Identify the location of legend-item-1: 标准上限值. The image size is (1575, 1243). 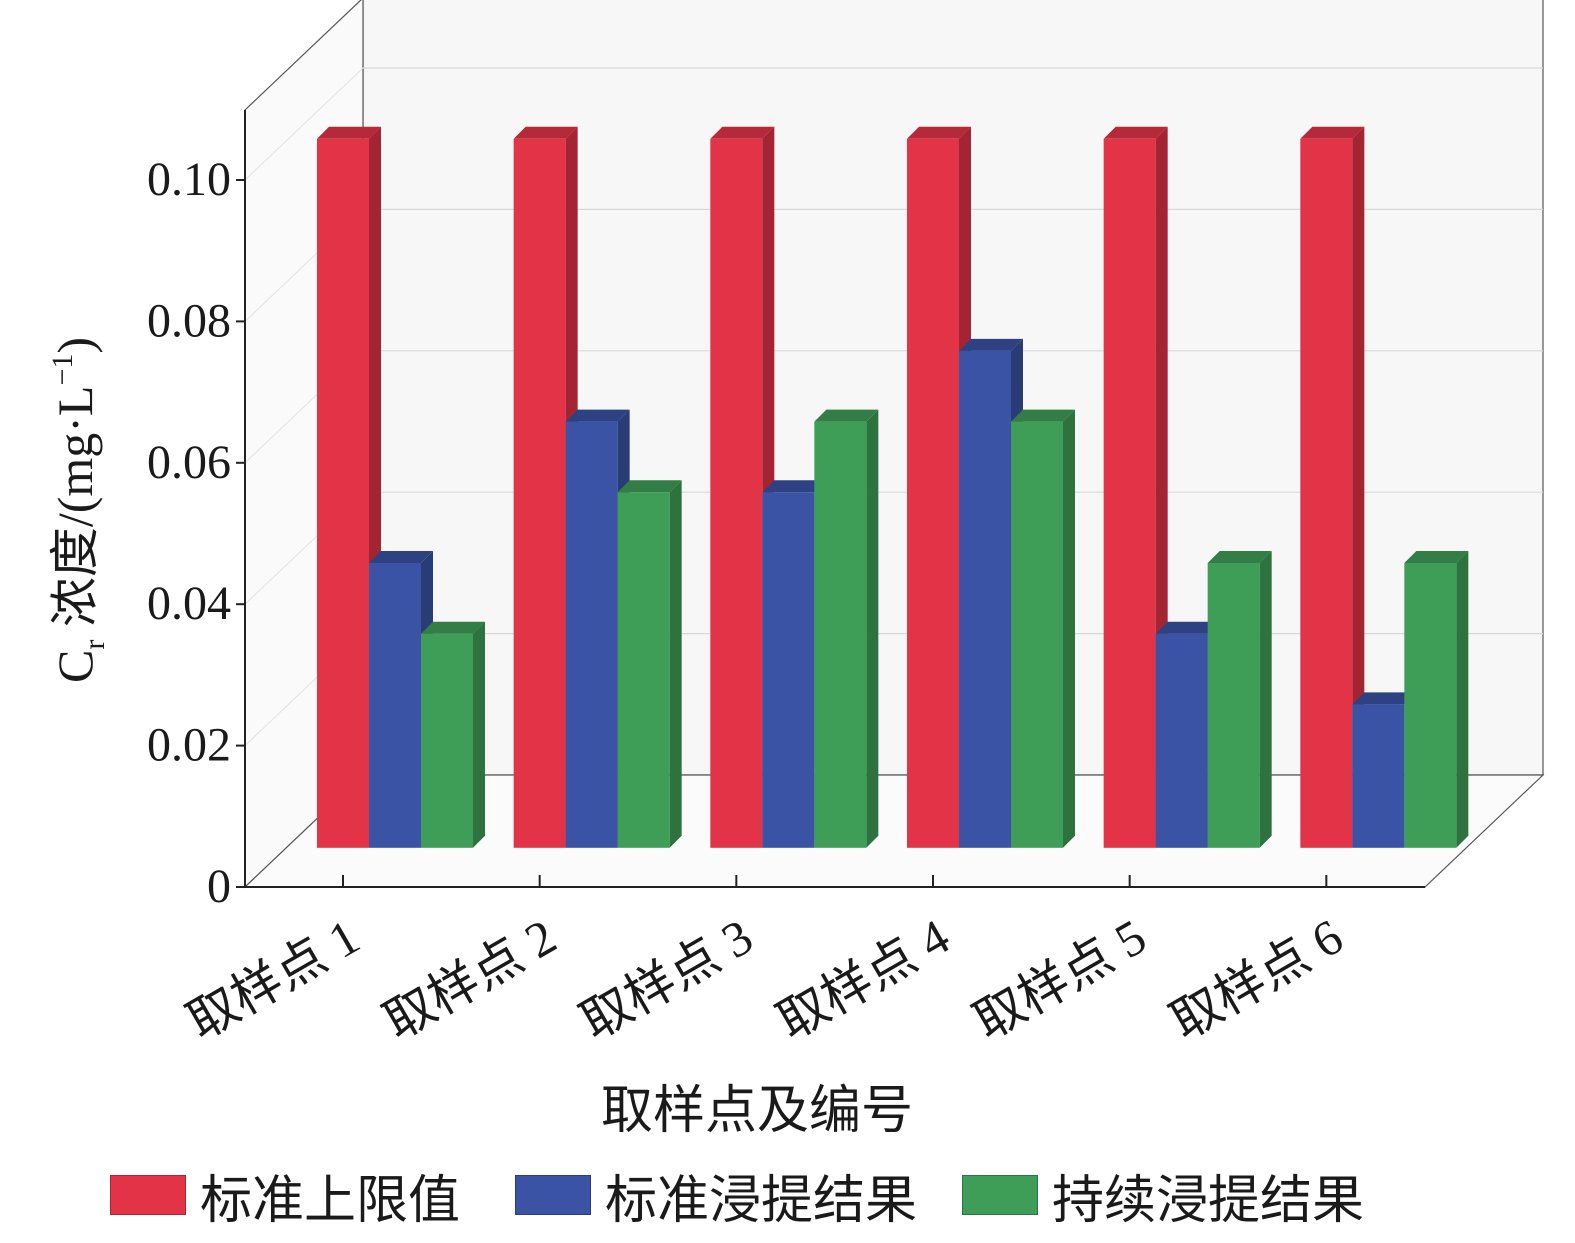
(285, 1195).